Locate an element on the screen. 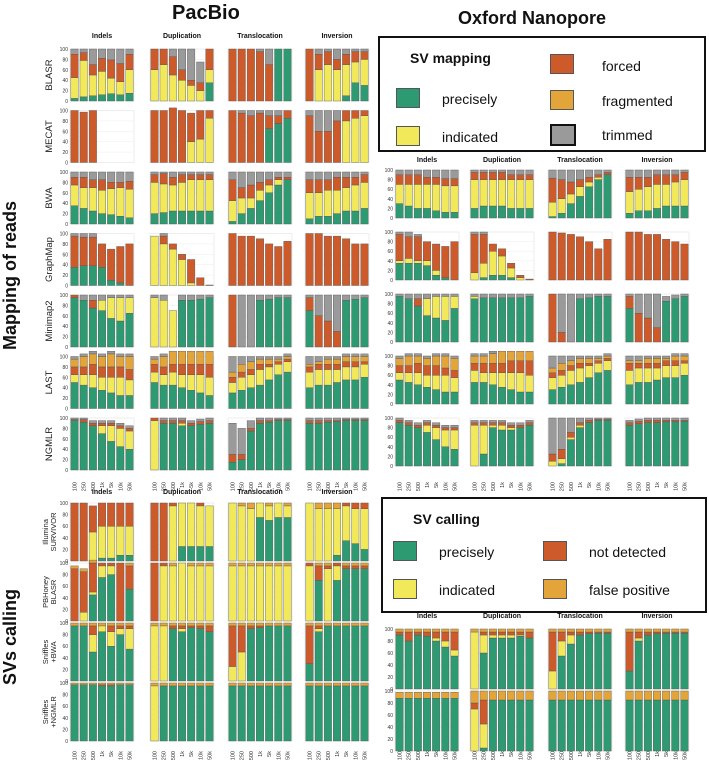 The width and height of the screenshot is (709, 771). ont-calling-1-3-bar-segment is located at coordinates (629, 695).